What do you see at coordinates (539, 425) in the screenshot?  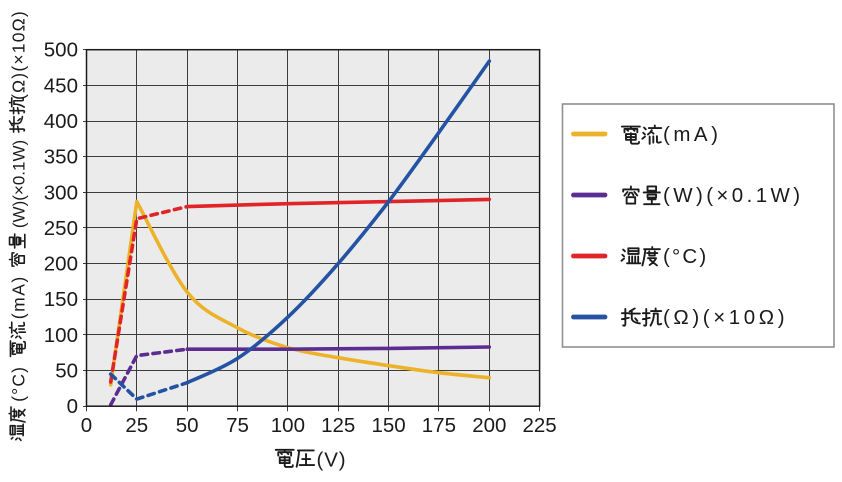 I see `svg-text: 225` at bounding box center [539, 425].